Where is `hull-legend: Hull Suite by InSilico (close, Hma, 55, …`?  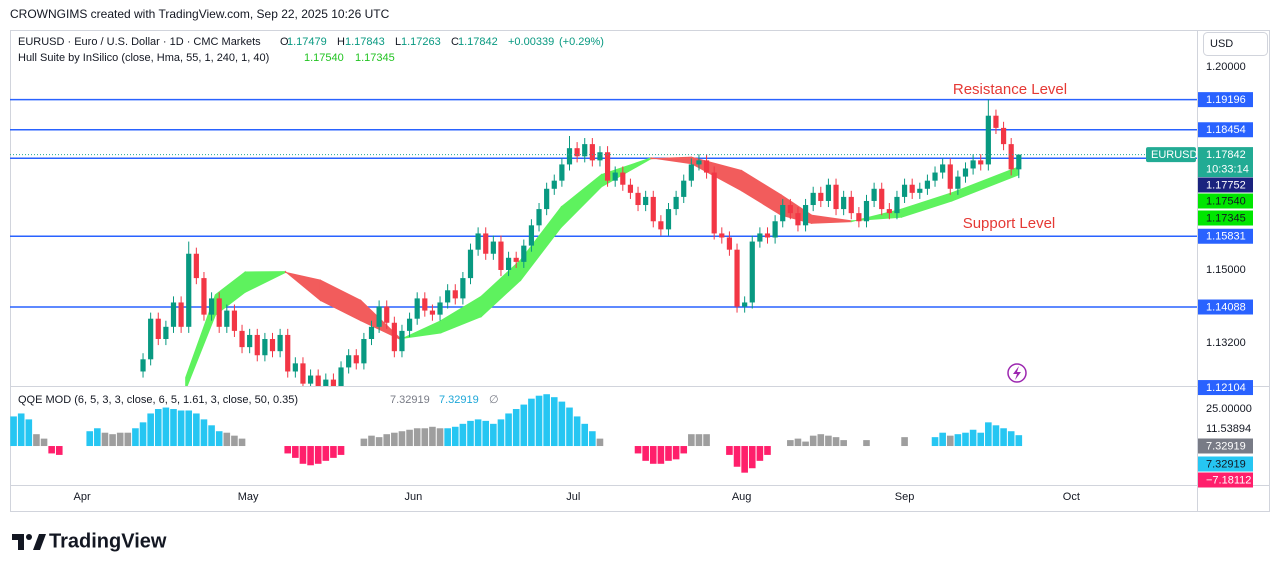 hull-legend: Hull Suite by InSilico (close, Hma, 55, … is located at coordinates (143, 58).